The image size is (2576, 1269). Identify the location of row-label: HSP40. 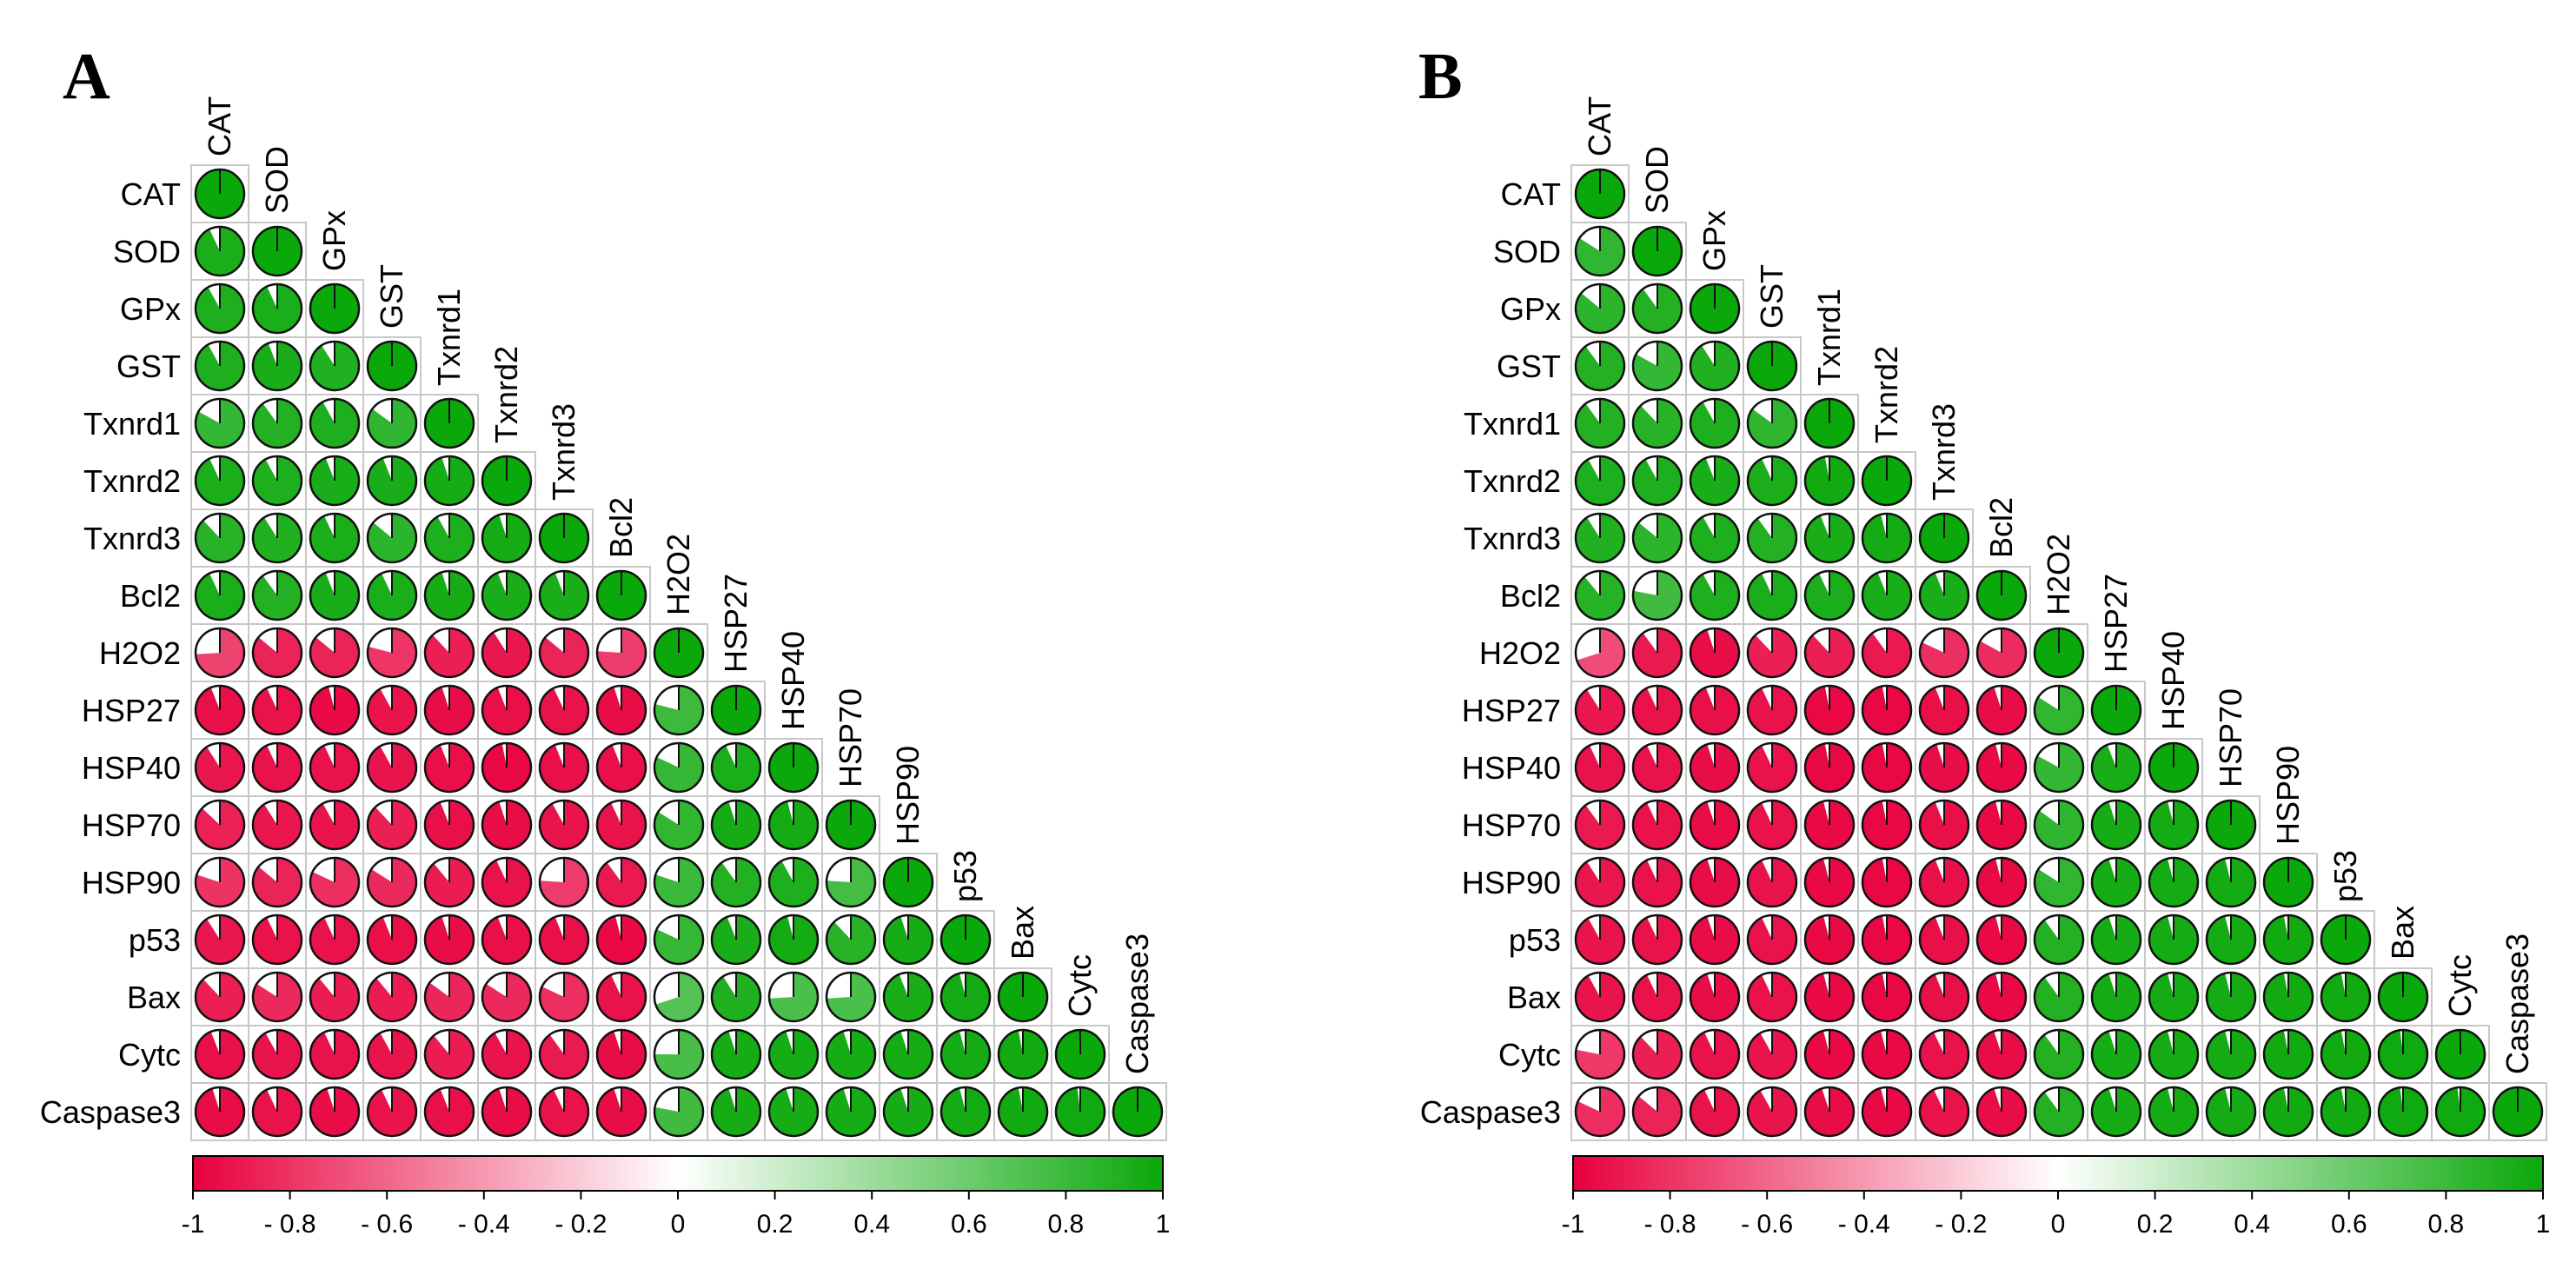
(131, 768).